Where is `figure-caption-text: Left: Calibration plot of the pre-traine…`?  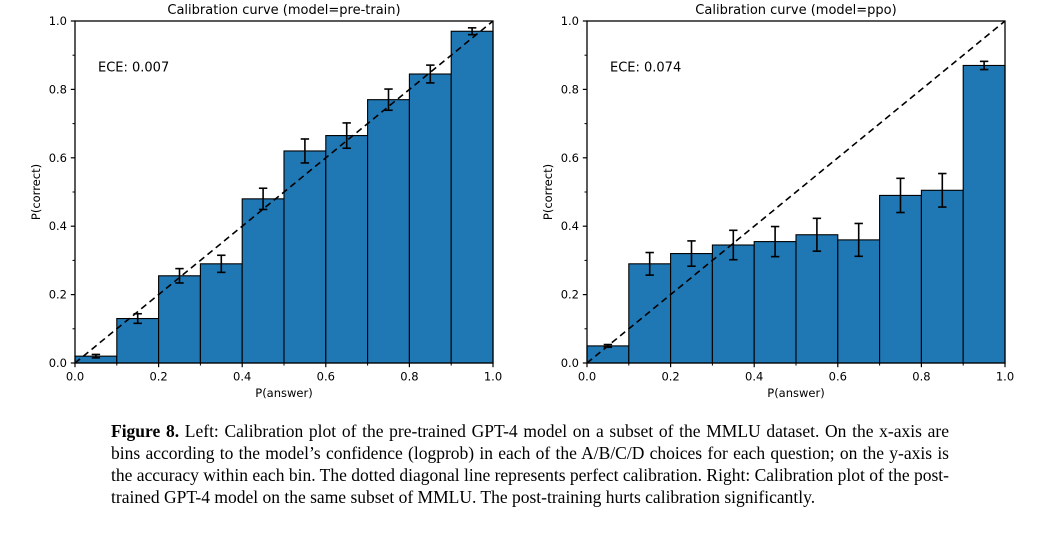
figure-caption-text: Left: Calibration plot of the pre-traine… is located at coordinates (530, 464).